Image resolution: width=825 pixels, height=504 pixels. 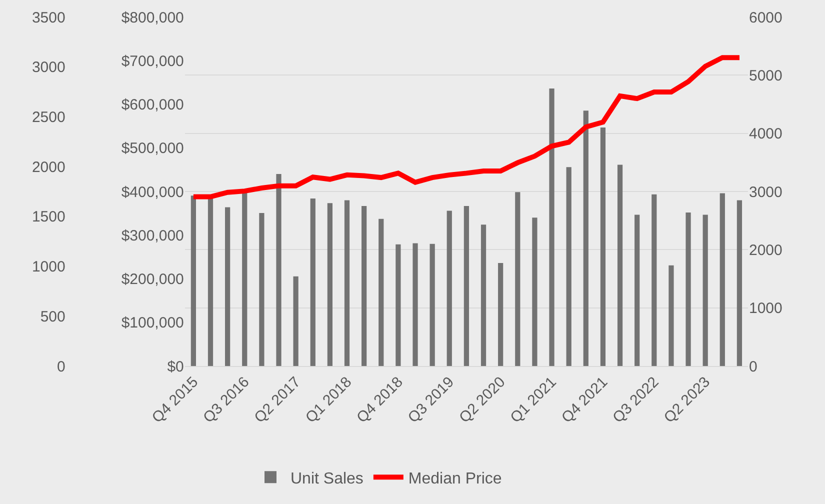 I want to click on y2-tick-label: $800,000, so click(x=152, y=17).